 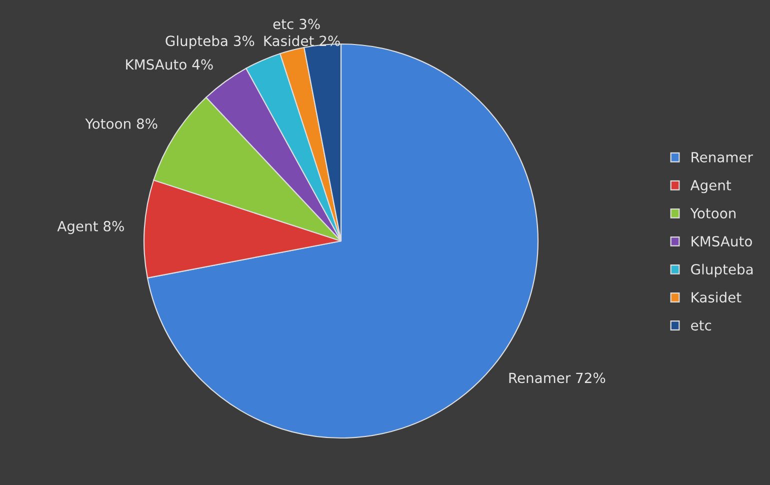 I want to click on category-label: Glupteba 3%, so click(x=210, y=42).